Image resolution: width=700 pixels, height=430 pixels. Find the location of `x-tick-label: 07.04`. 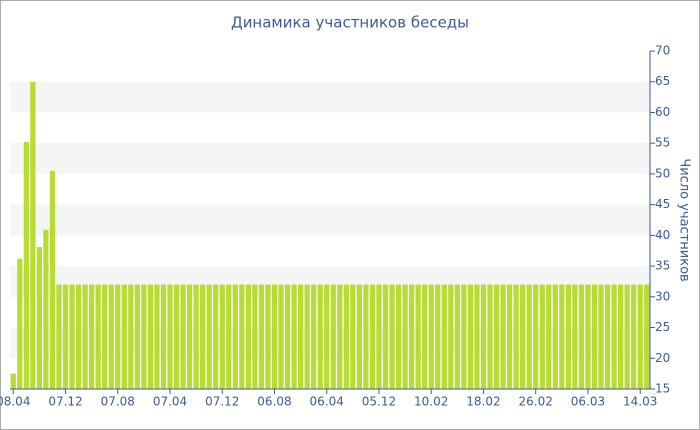

x-tick-label: 07.04 is located at coordinates (170, 402).